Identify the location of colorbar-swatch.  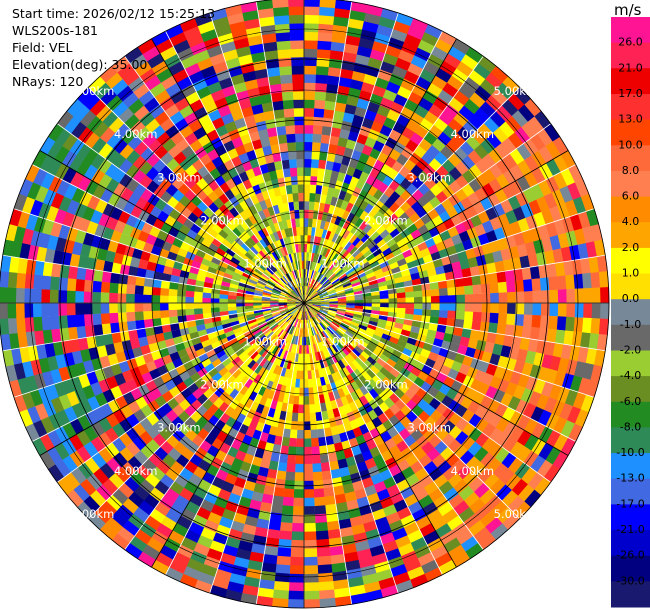
(630, 337).